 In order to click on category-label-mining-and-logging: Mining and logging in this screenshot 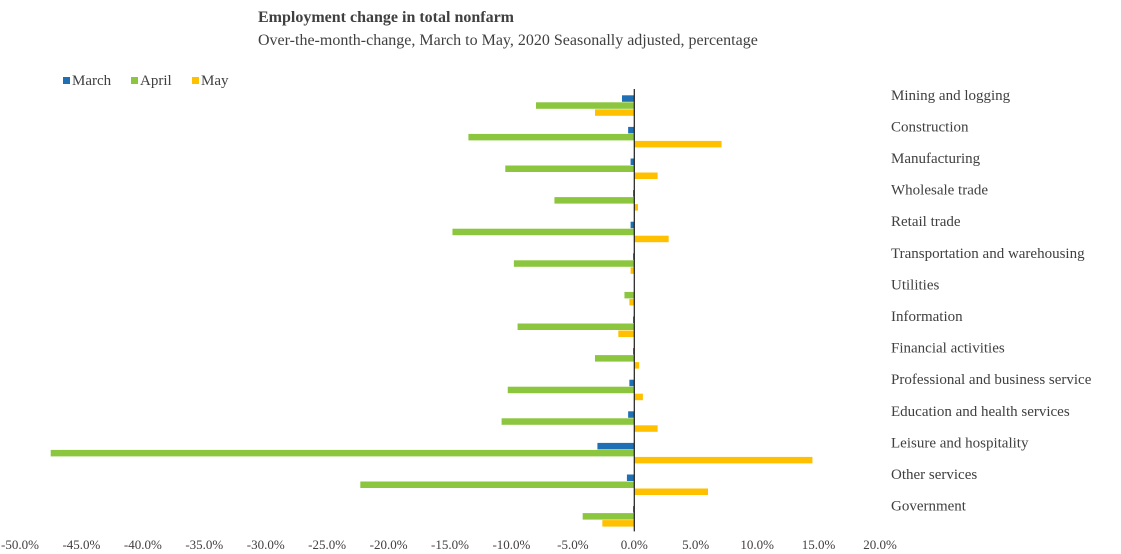, I will do `click(951, 96)`.